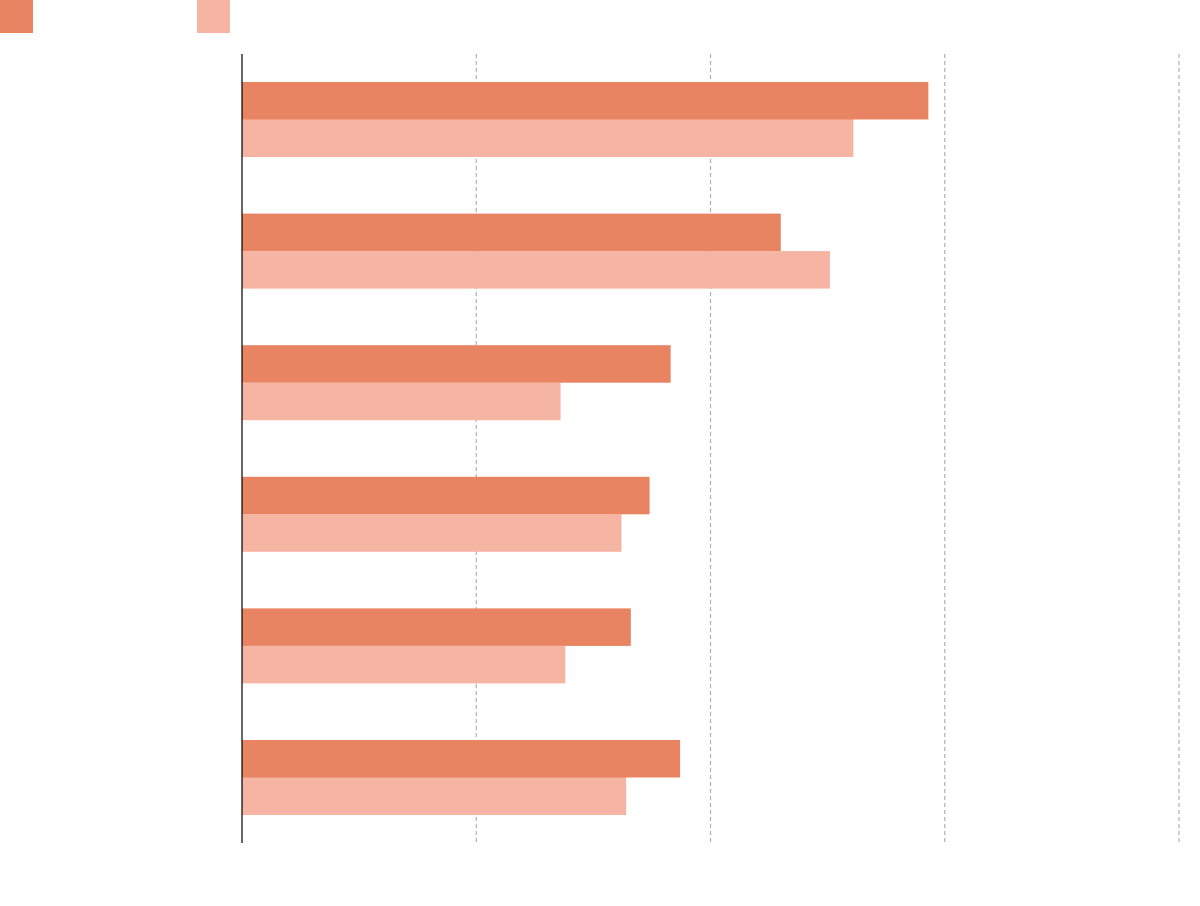 This screenshot has height=906, width=1200. What do you see at coordinates (404, 664) in the screenshot?
I see `bar-series2-row5` at bounding box center [404, 664].